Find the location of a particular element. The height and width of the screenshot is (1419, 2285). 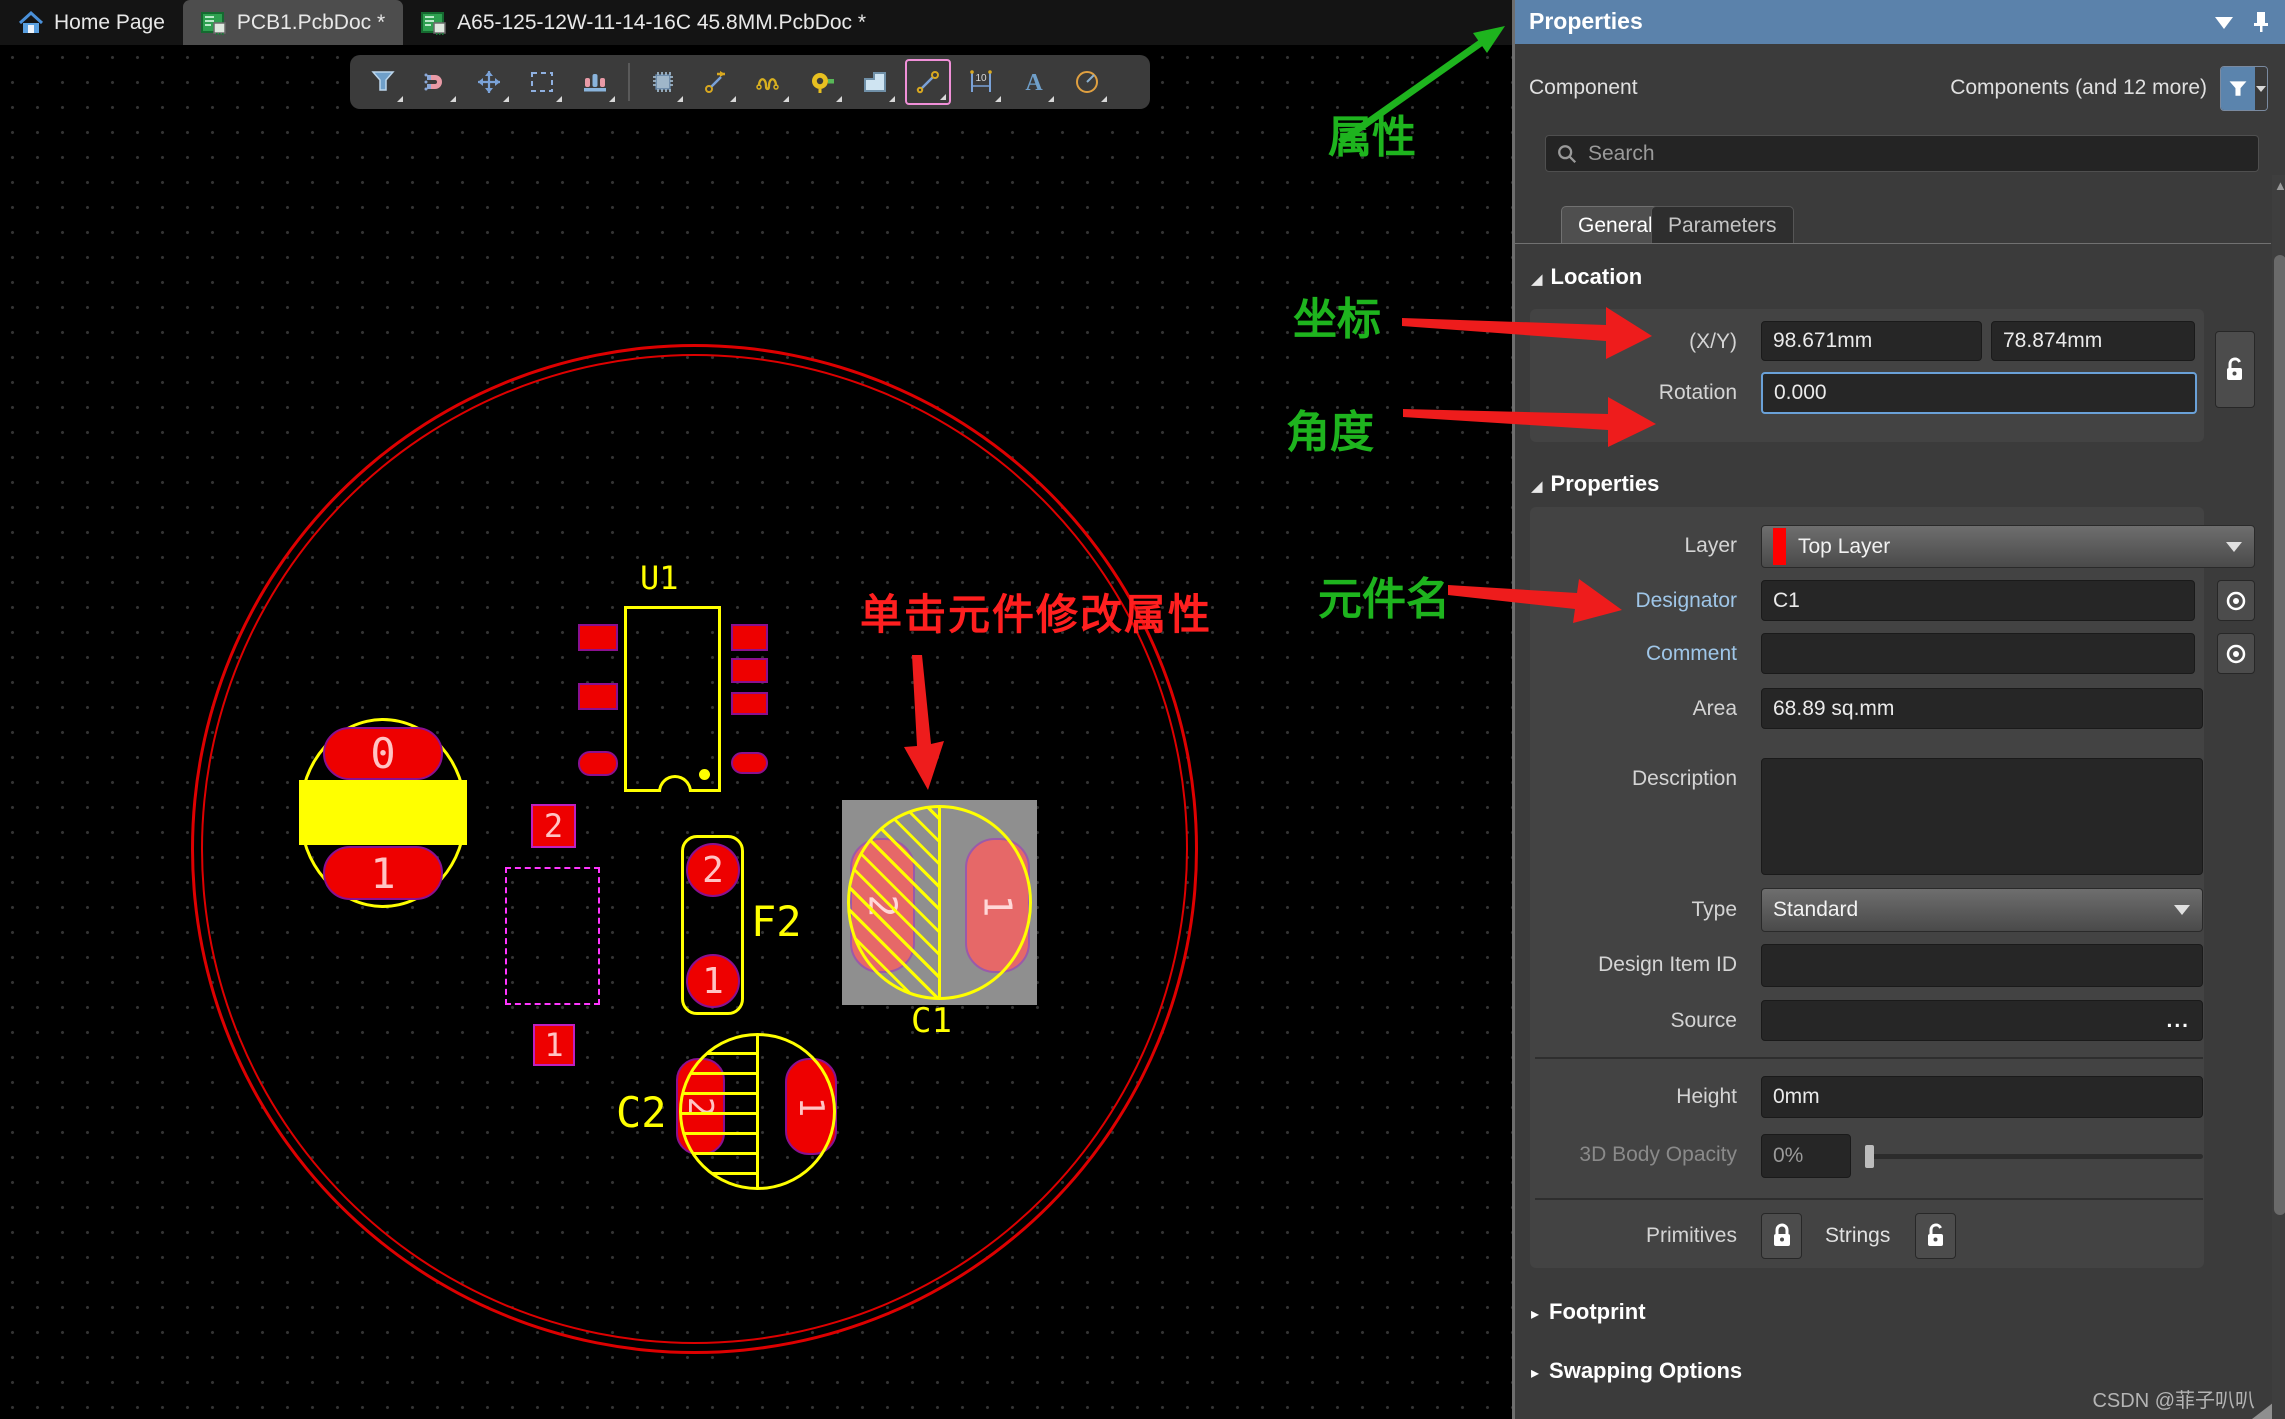

layer-label: Layer is located at coordinates (1710, 545).